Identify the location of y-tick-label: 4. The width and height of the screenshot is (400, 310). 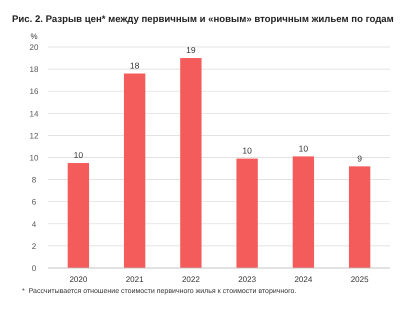
(34, 224).